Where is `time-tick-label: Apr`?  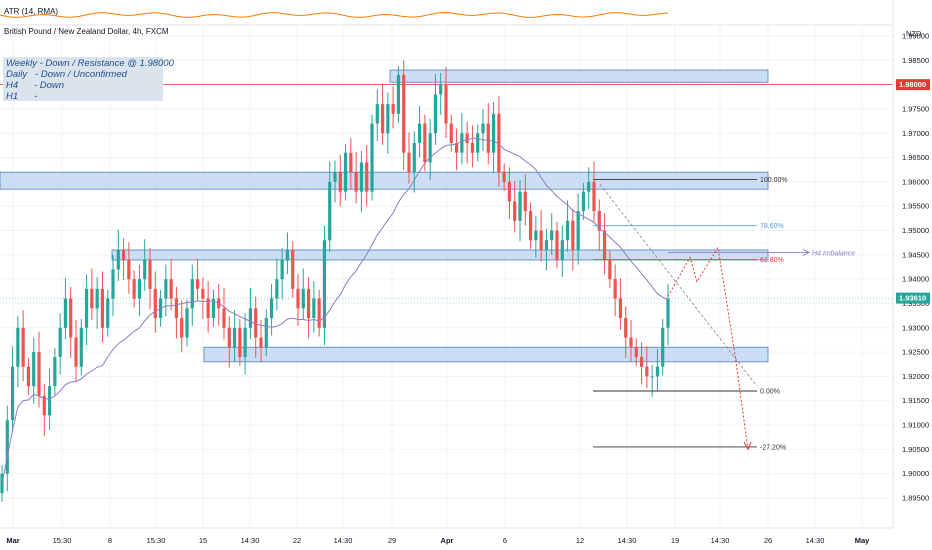 time-tick-label: Apr is located at coordinates (447, 540).